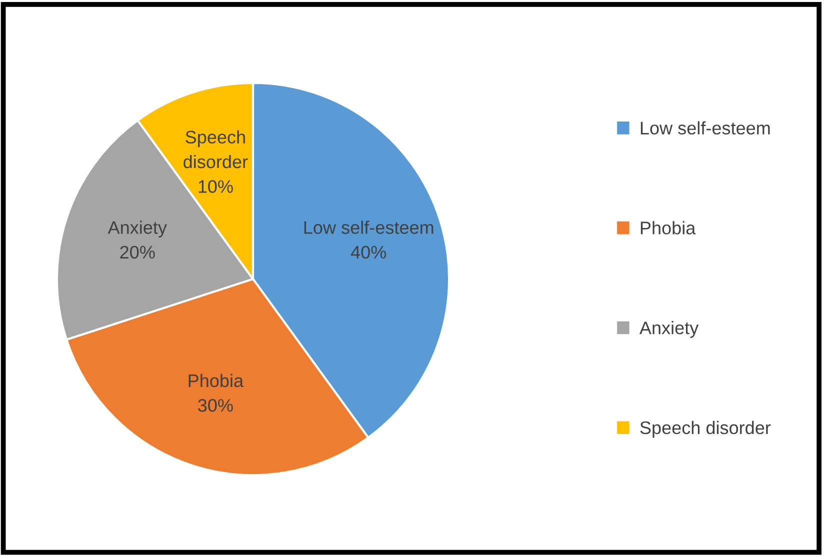  Describe the element at coordinates (669, 329) in the screenshot. I see `legend-label: Anxiety` at that location.